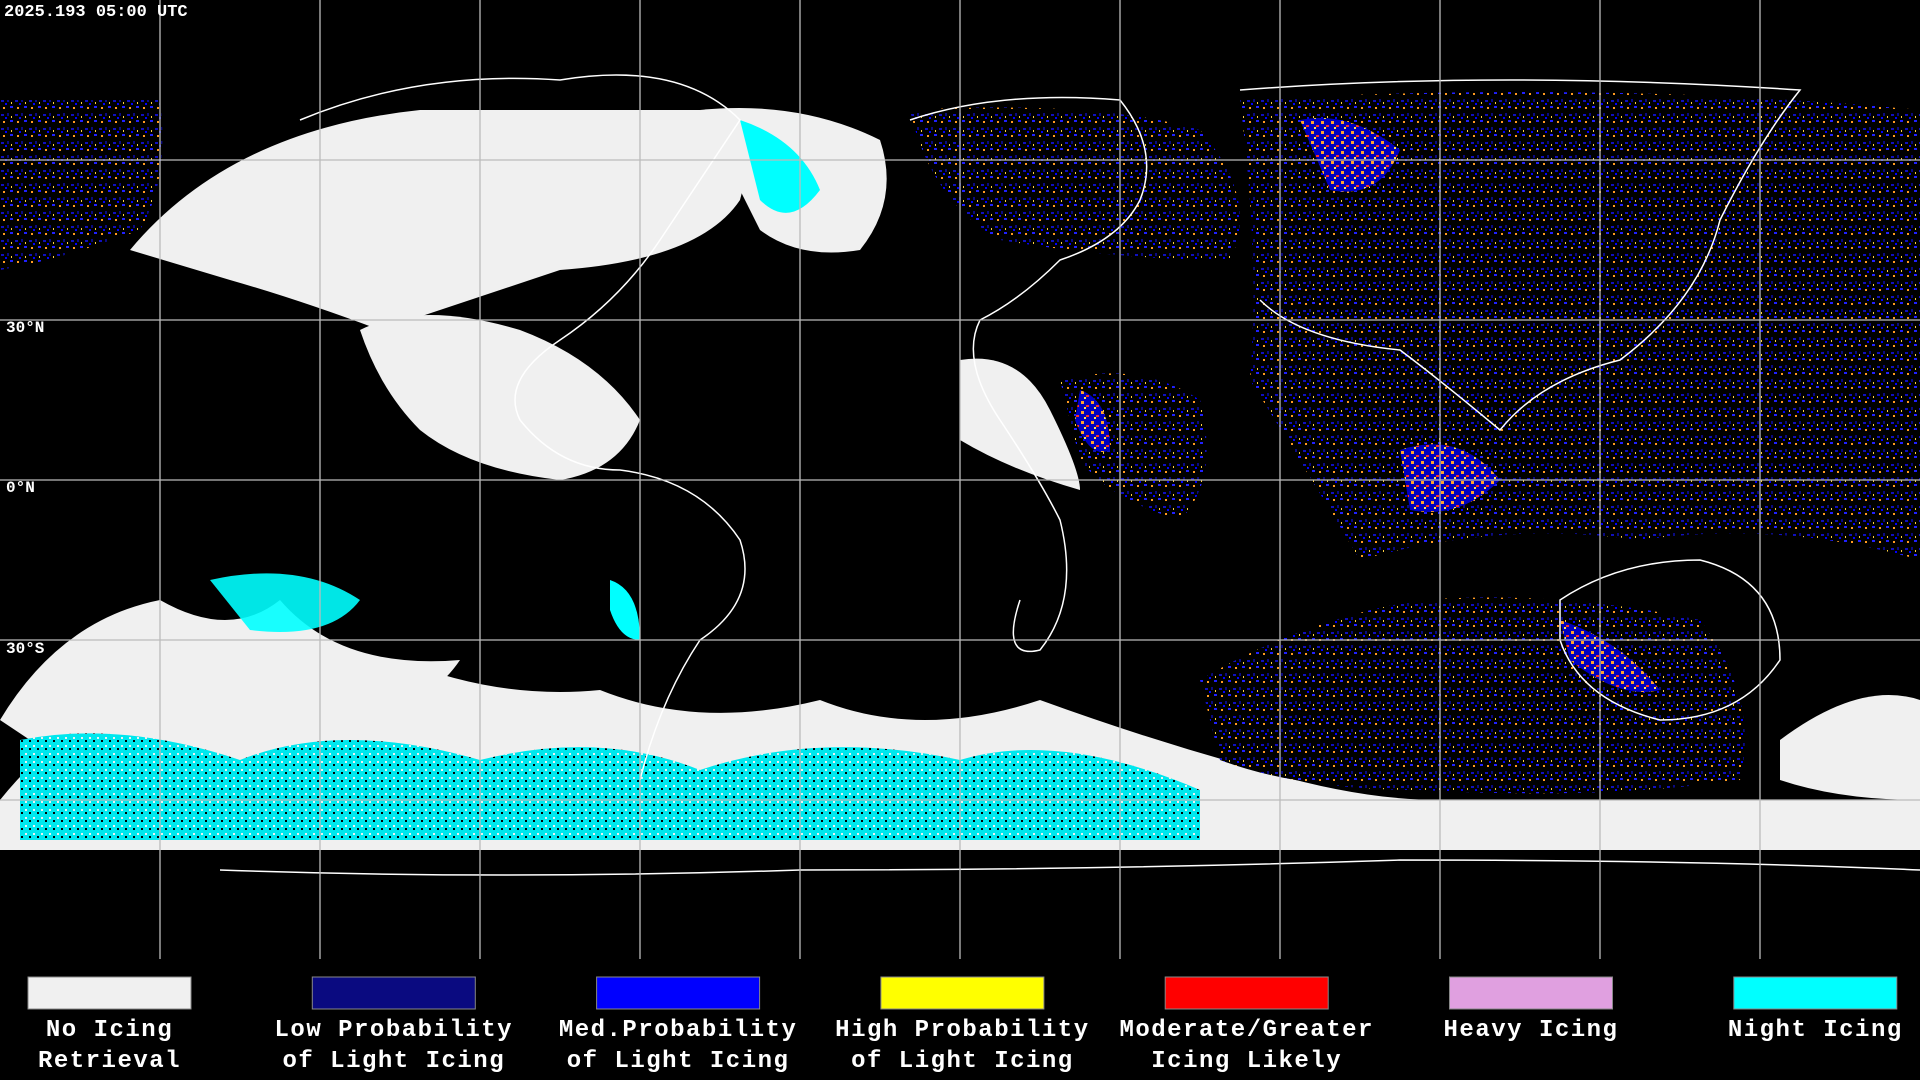 The height and width of the screenshot is (1080, 1920). I want to click on legend-label: Night Icing, so click(1815, 1030).